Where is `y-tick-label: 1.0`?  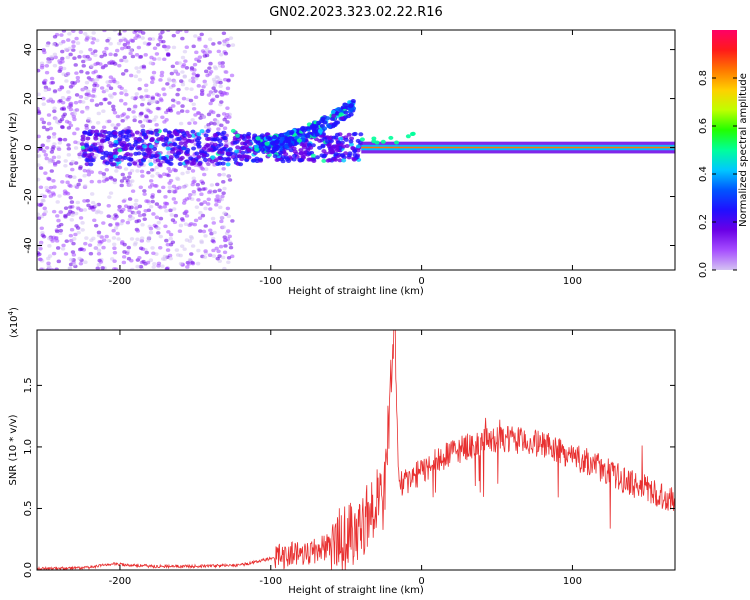
y-tick-label: 1.0 is located at coordinates (28, 447).